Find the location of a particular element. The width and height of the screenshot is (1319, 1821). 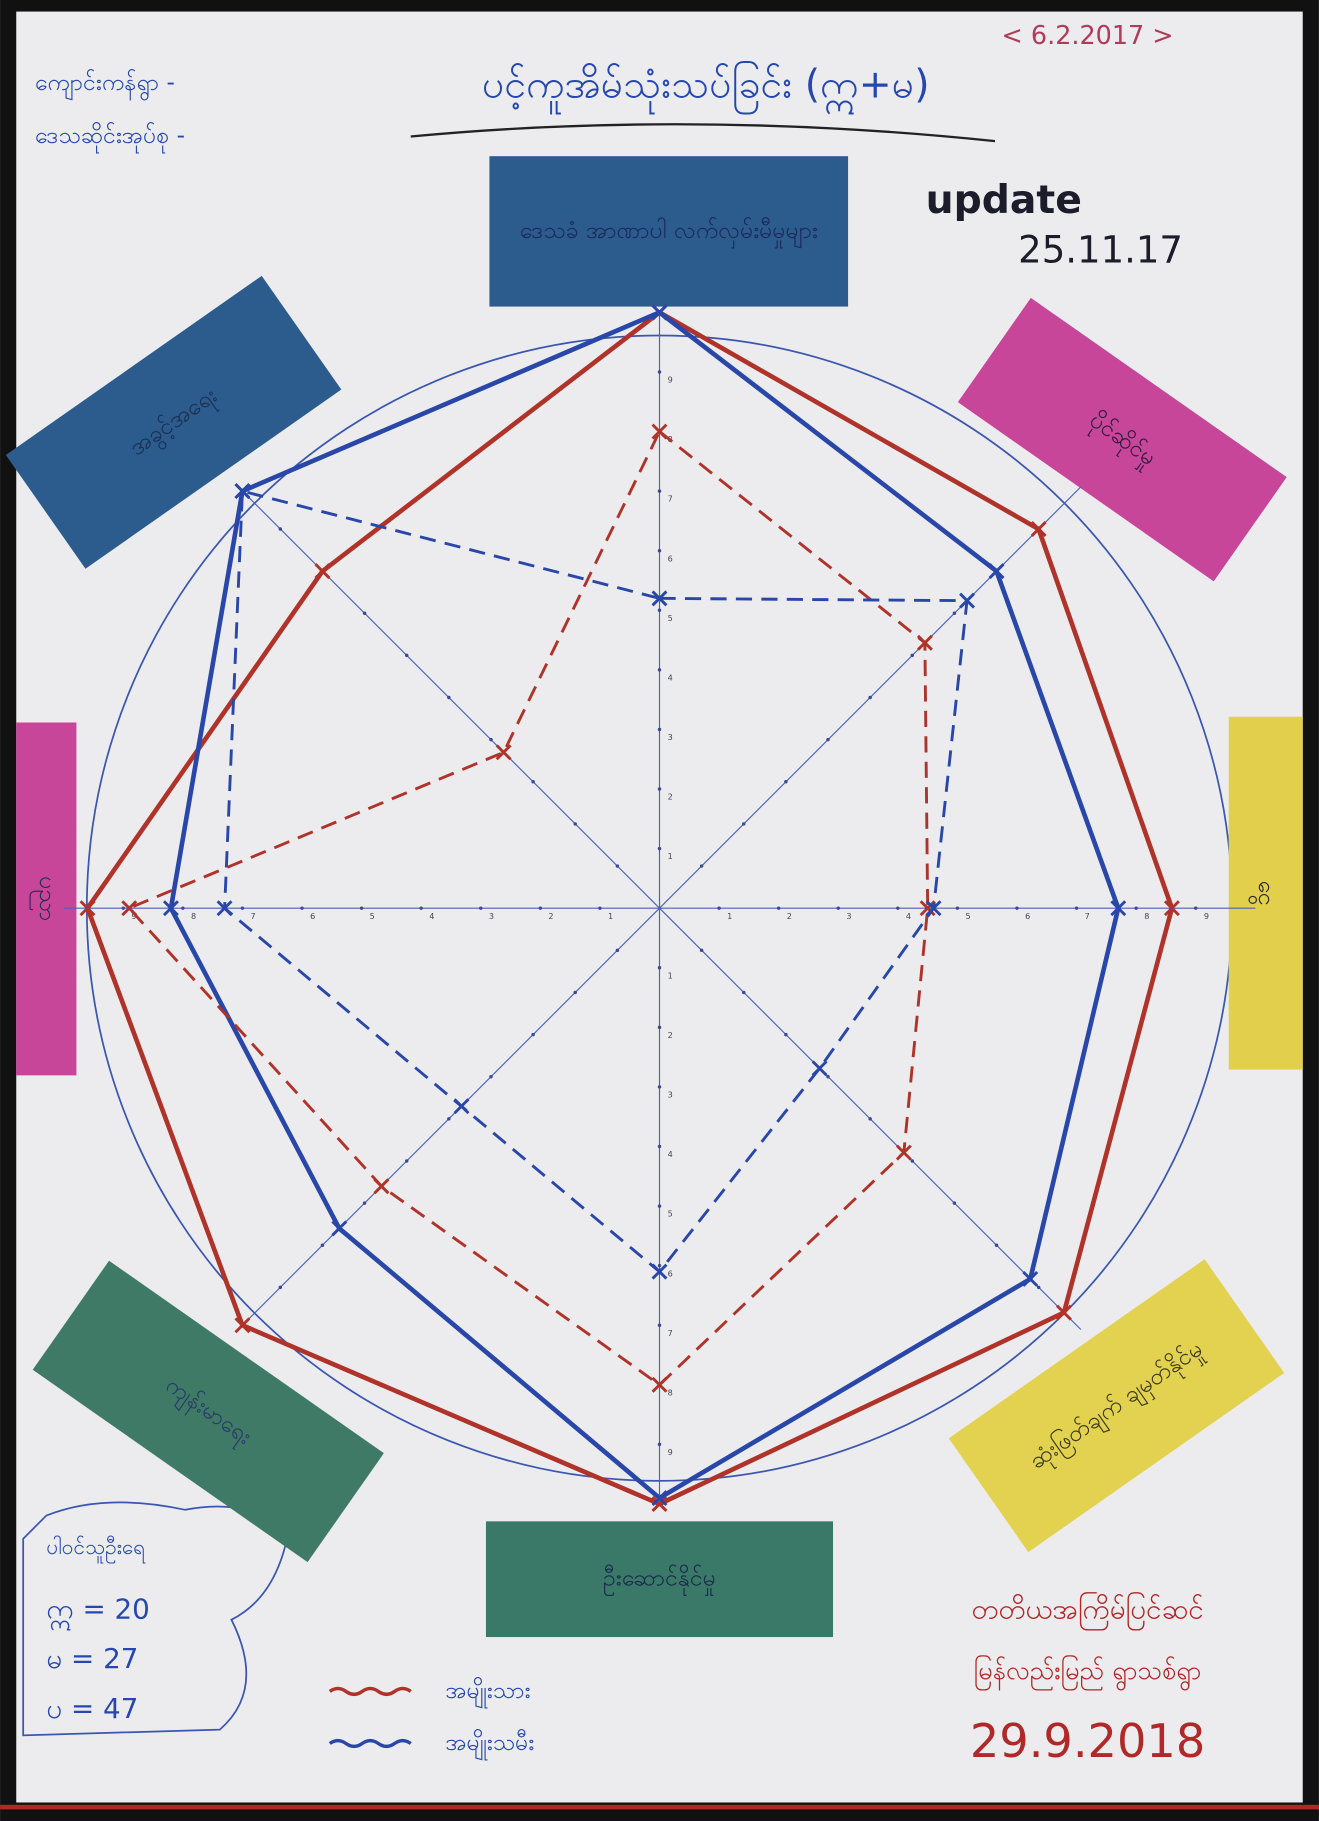

village: ကျောင်းကန်ရွာ - is located at coordinates (105, 85).